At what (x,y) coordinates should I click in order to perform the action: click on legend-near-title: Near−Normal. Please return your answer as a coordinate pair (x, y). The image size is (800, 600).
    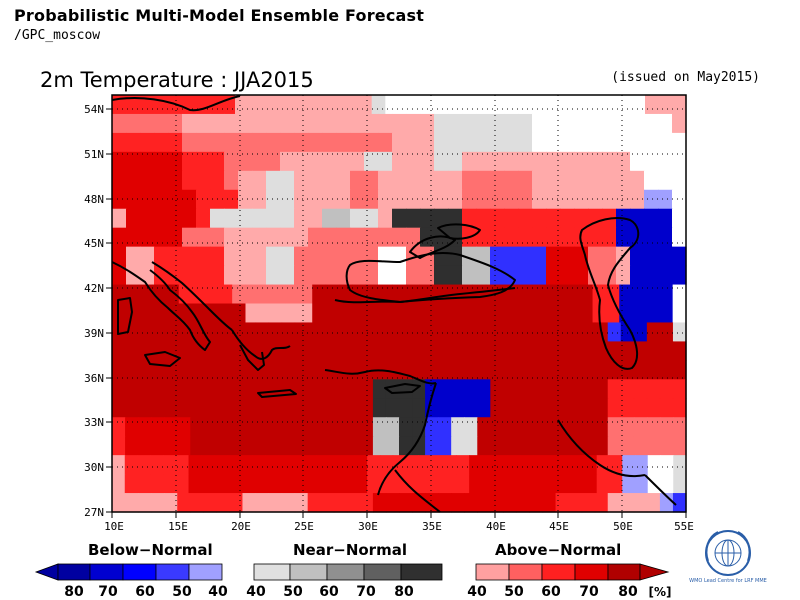
    Looking at the image, I should click on (350, 550).